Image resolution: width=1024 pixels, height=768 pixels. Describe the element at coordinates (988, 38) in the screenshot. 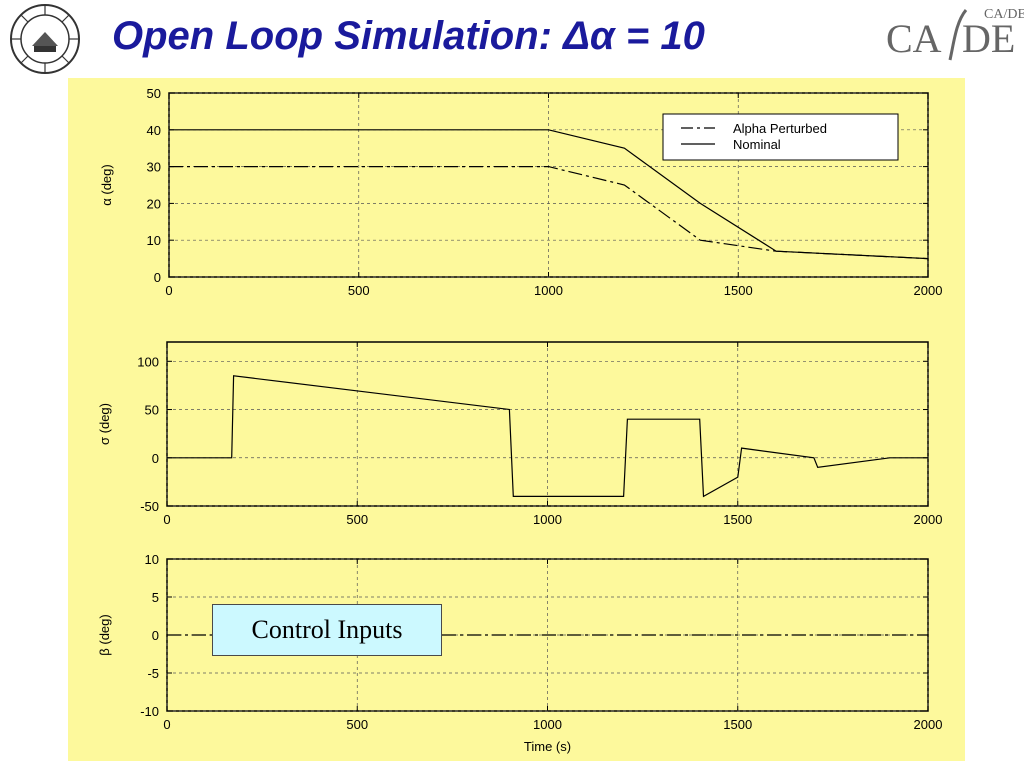

I see `svg-text: DE` at that location.